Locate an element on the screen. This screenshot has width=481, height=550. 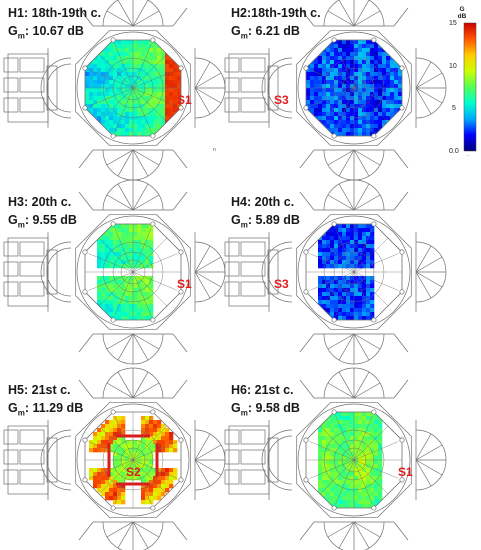
bottom-apse is located at coordinates (354, 535).